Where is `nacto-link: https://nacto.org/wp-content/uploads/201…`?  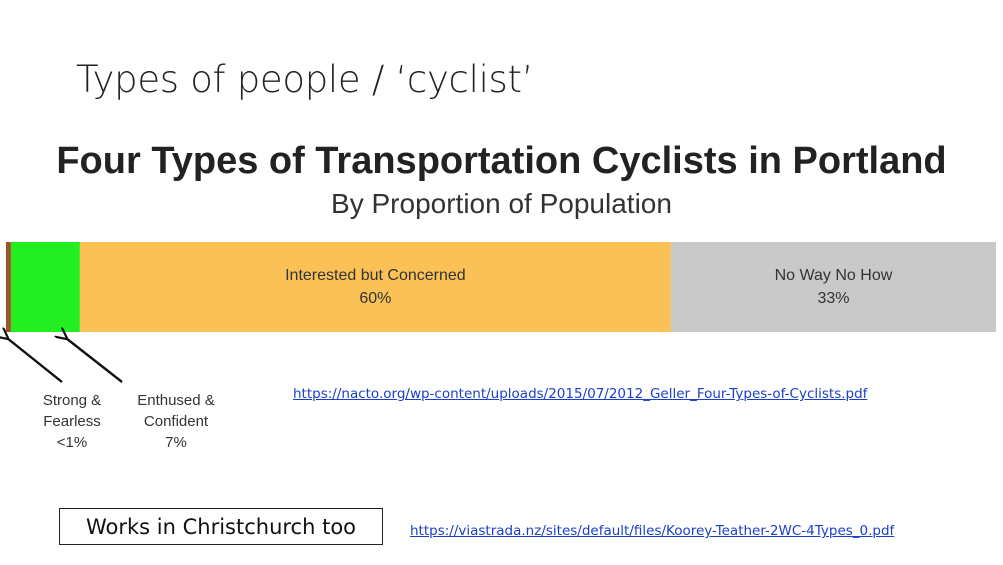 nacto-link: https://nacto.org/wp-content/uploads/201… is located at coordinates (580, 394).